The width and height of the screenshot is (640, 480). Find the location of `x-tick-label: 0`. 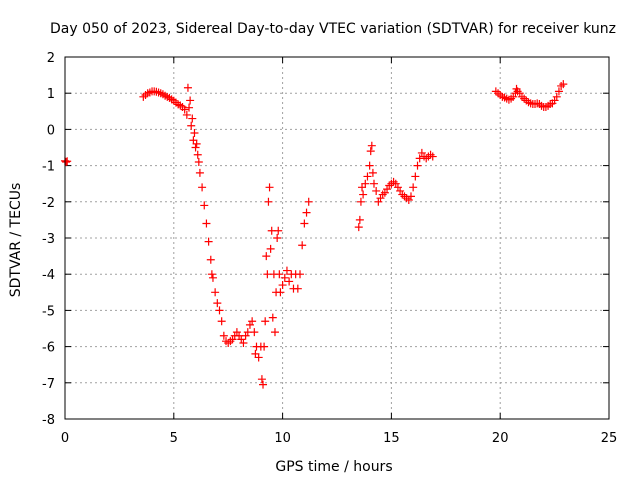

x-tick-label: 0 is located at coordinates (65, 438).